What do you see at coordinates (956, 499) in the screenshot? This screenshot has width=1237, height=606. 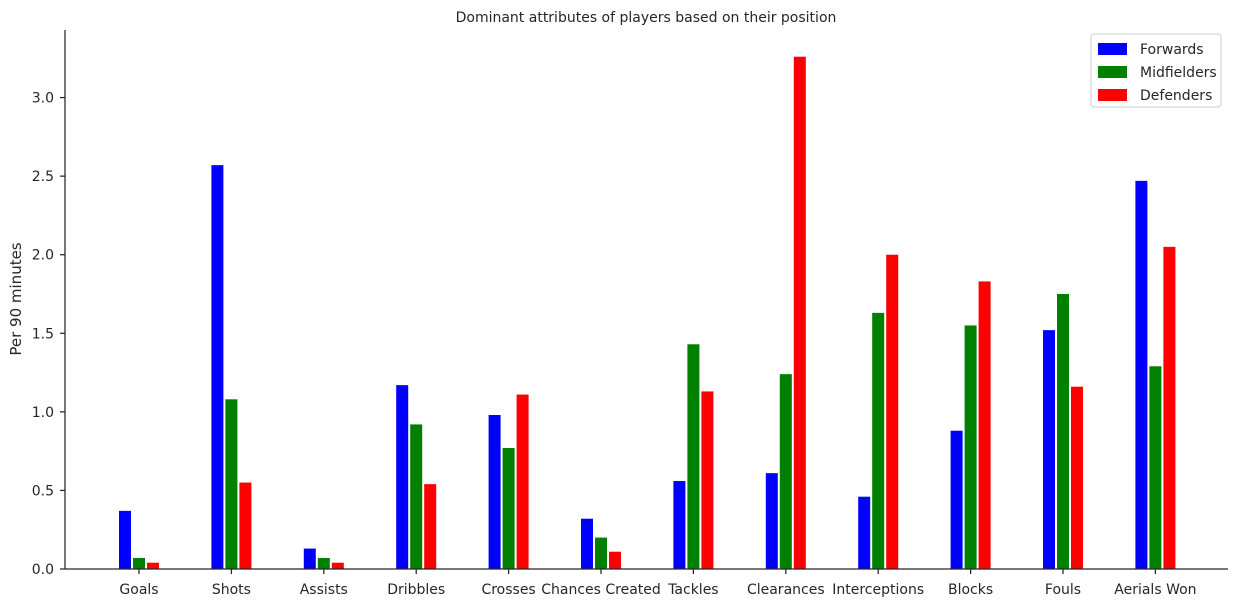 I see `bar-forwards-blocks` at bounding box center [956, 499].